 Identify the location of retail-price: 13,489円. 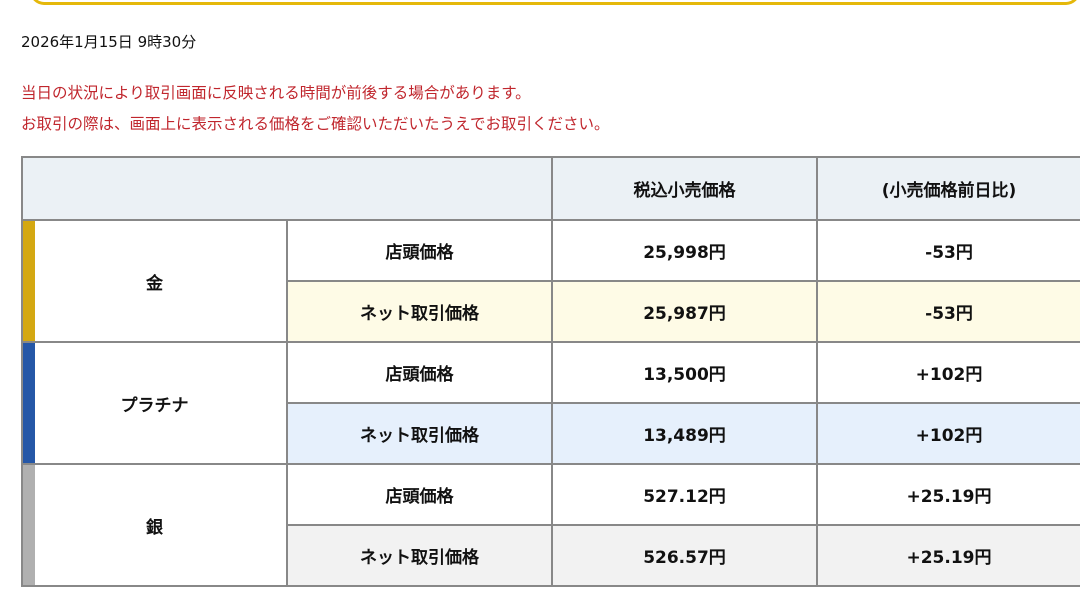
(684, 433).